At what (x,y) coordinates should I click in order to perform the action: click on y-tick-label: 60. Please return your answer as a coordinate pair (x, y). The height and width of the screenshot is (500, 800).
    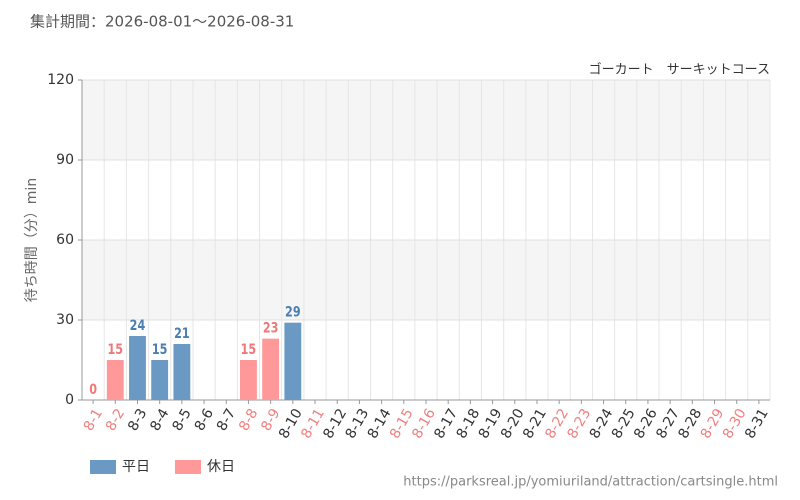
    Looking at the image, I should click on (65, 240).